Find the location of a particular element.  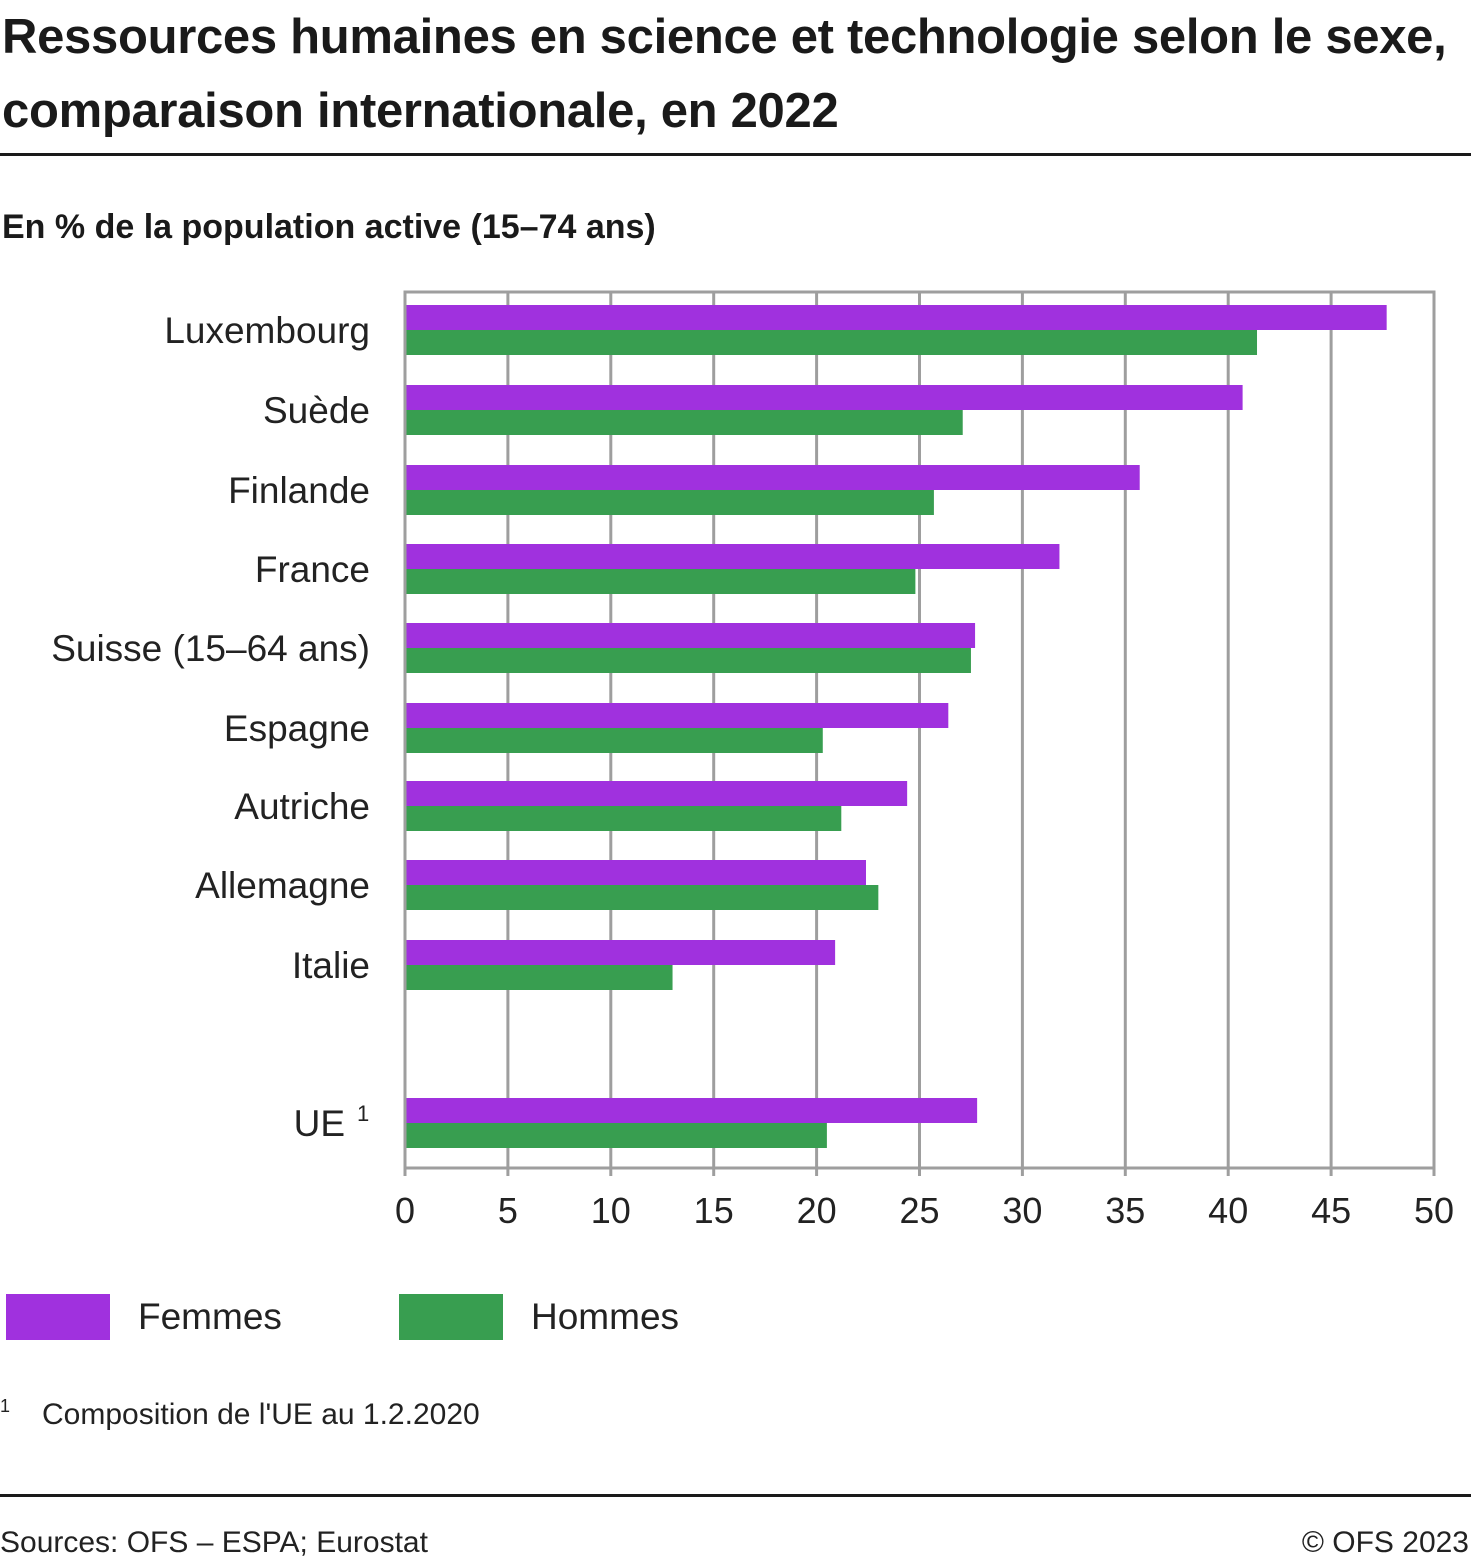

legend-label-hommes: Hommes is located at coordinates (605, 1316).